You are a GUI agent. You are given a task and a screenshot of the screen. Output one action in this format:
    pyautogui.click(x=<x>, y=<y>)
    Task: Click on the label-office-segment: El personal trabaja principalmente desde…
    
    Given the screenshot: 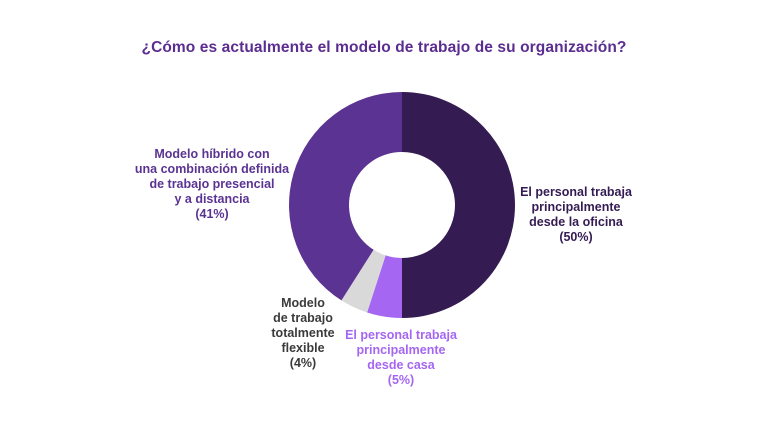 What is the action you would take?
    pyautogui.click(x=576, y=214)
    